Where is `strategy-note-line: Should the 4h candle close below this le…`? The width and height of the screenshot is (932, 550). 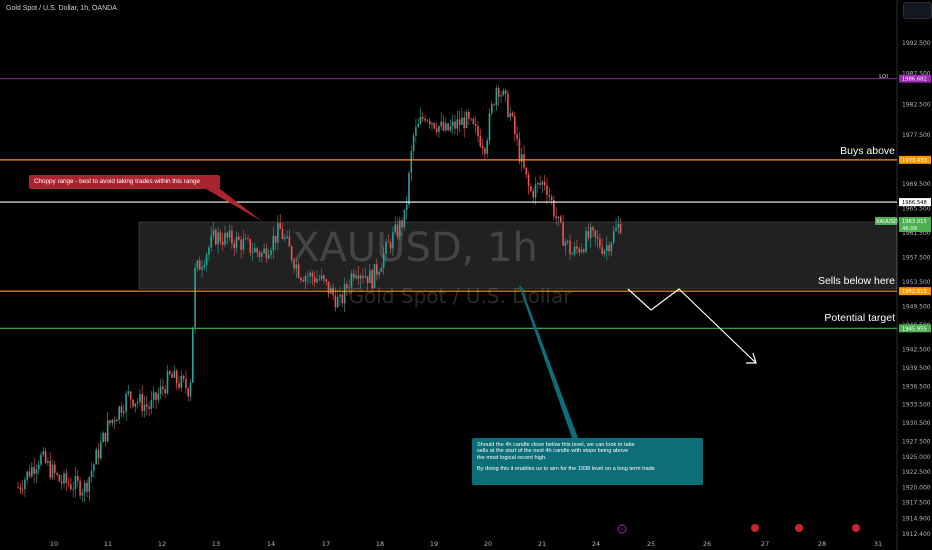 strategy-note-line: Should the 4h candle close below this le… is located at coordinates (556, 445).